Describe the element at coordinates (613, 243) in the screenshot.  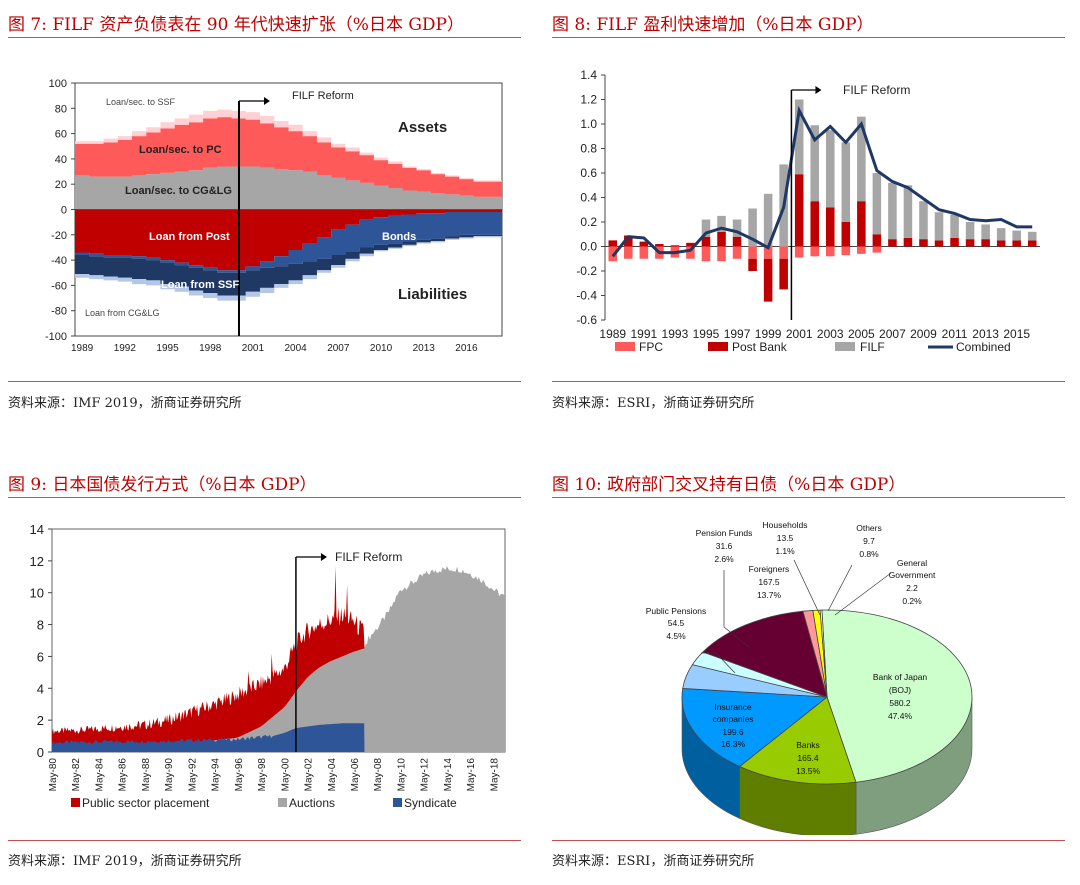
I see `bar-post-bank-1989` at that location.